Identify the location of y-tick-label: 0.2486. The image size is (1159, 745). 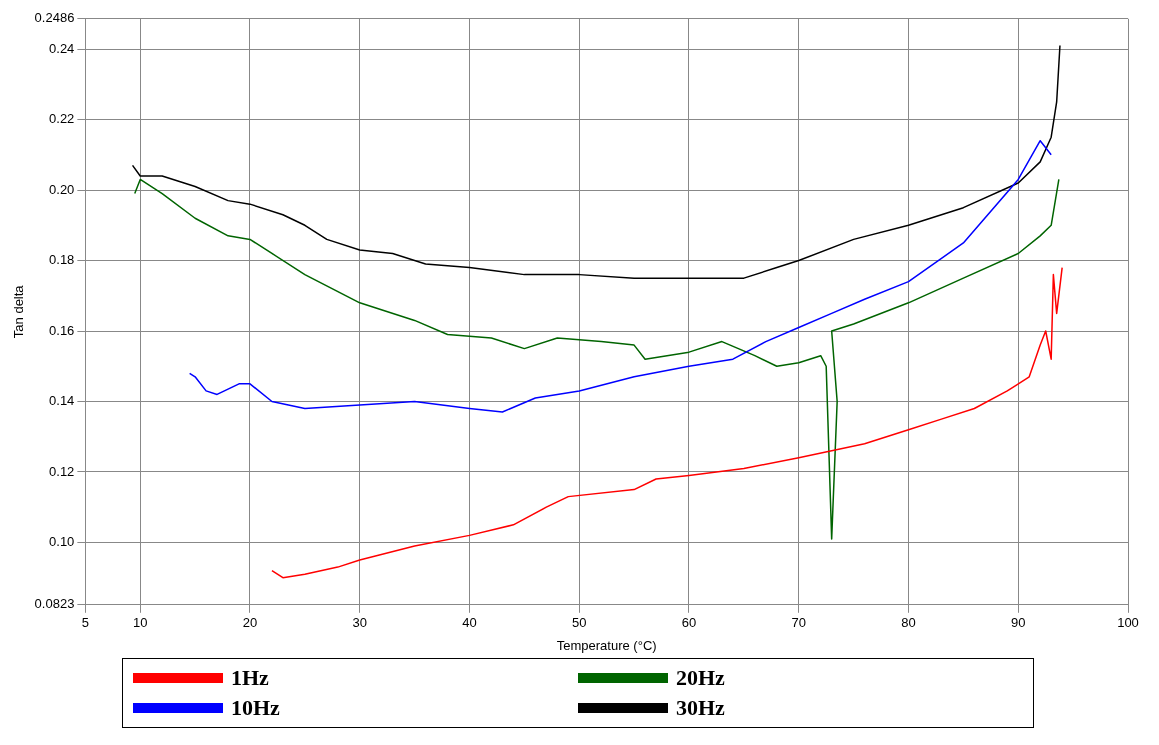
(54, 18).